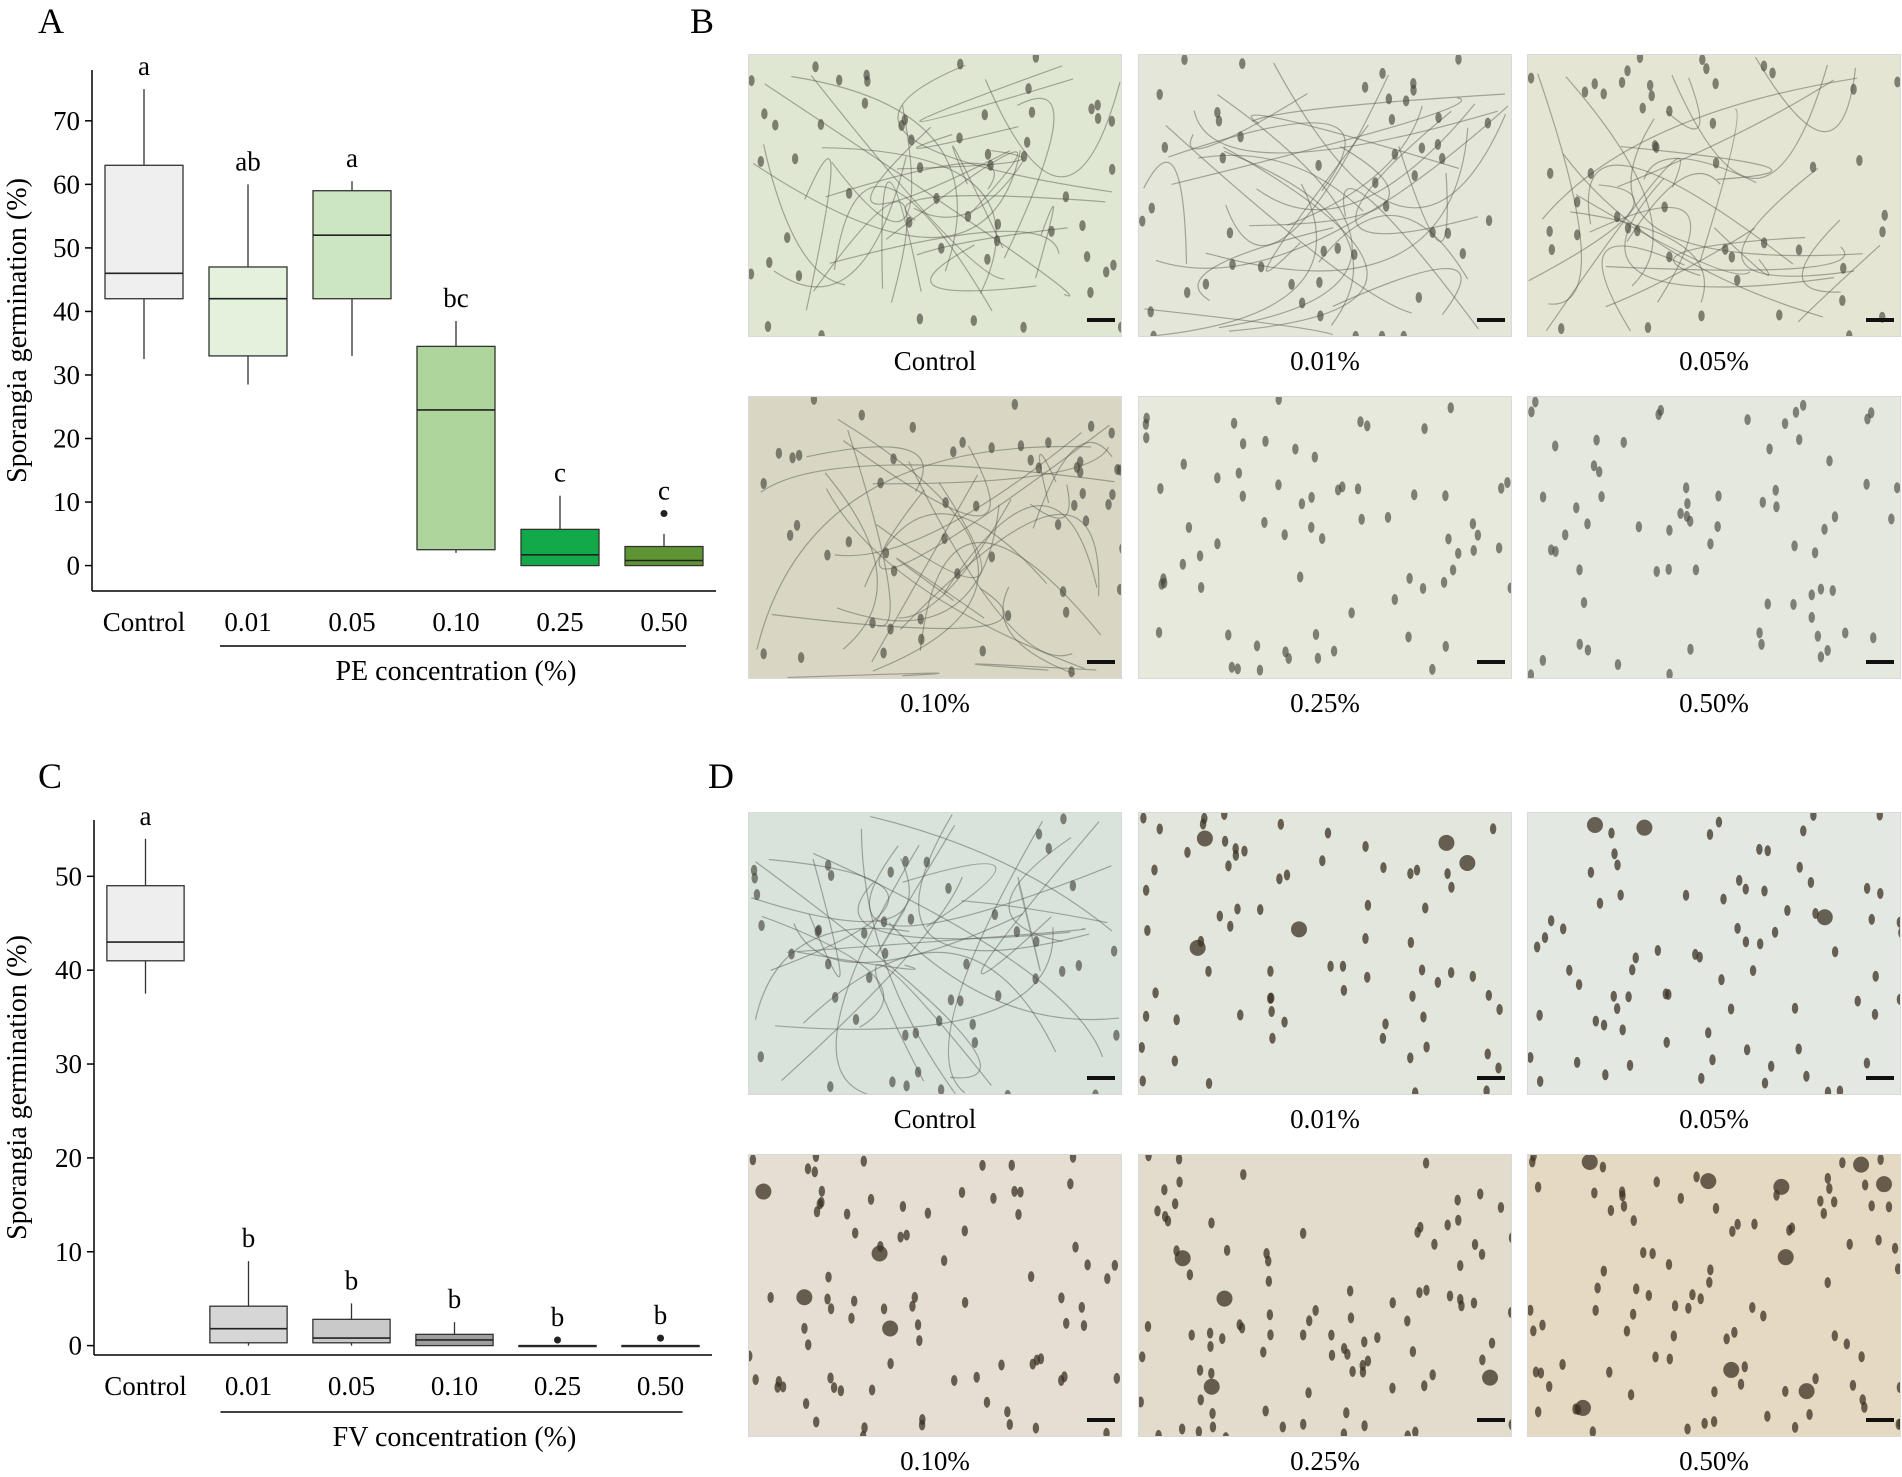 Image resolution: width=1902 pixels, height=1477 pixels. I want to click on panel-letter-a: A, so click(51, 21).